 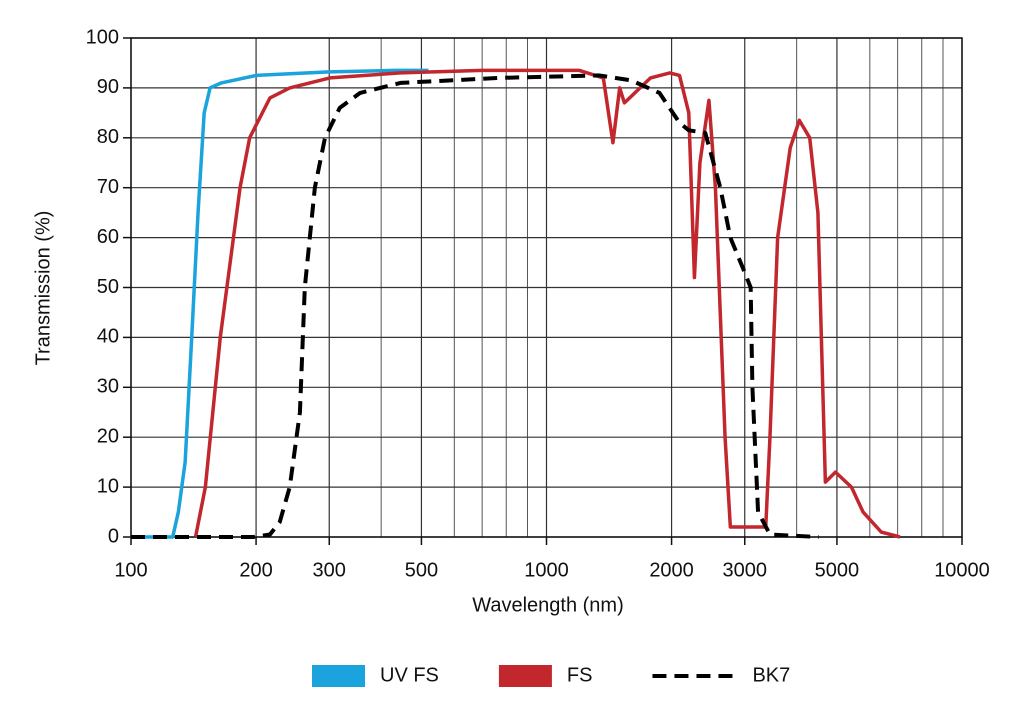 I want to click on y-tick-label: 30, so click(x=108, y=387).